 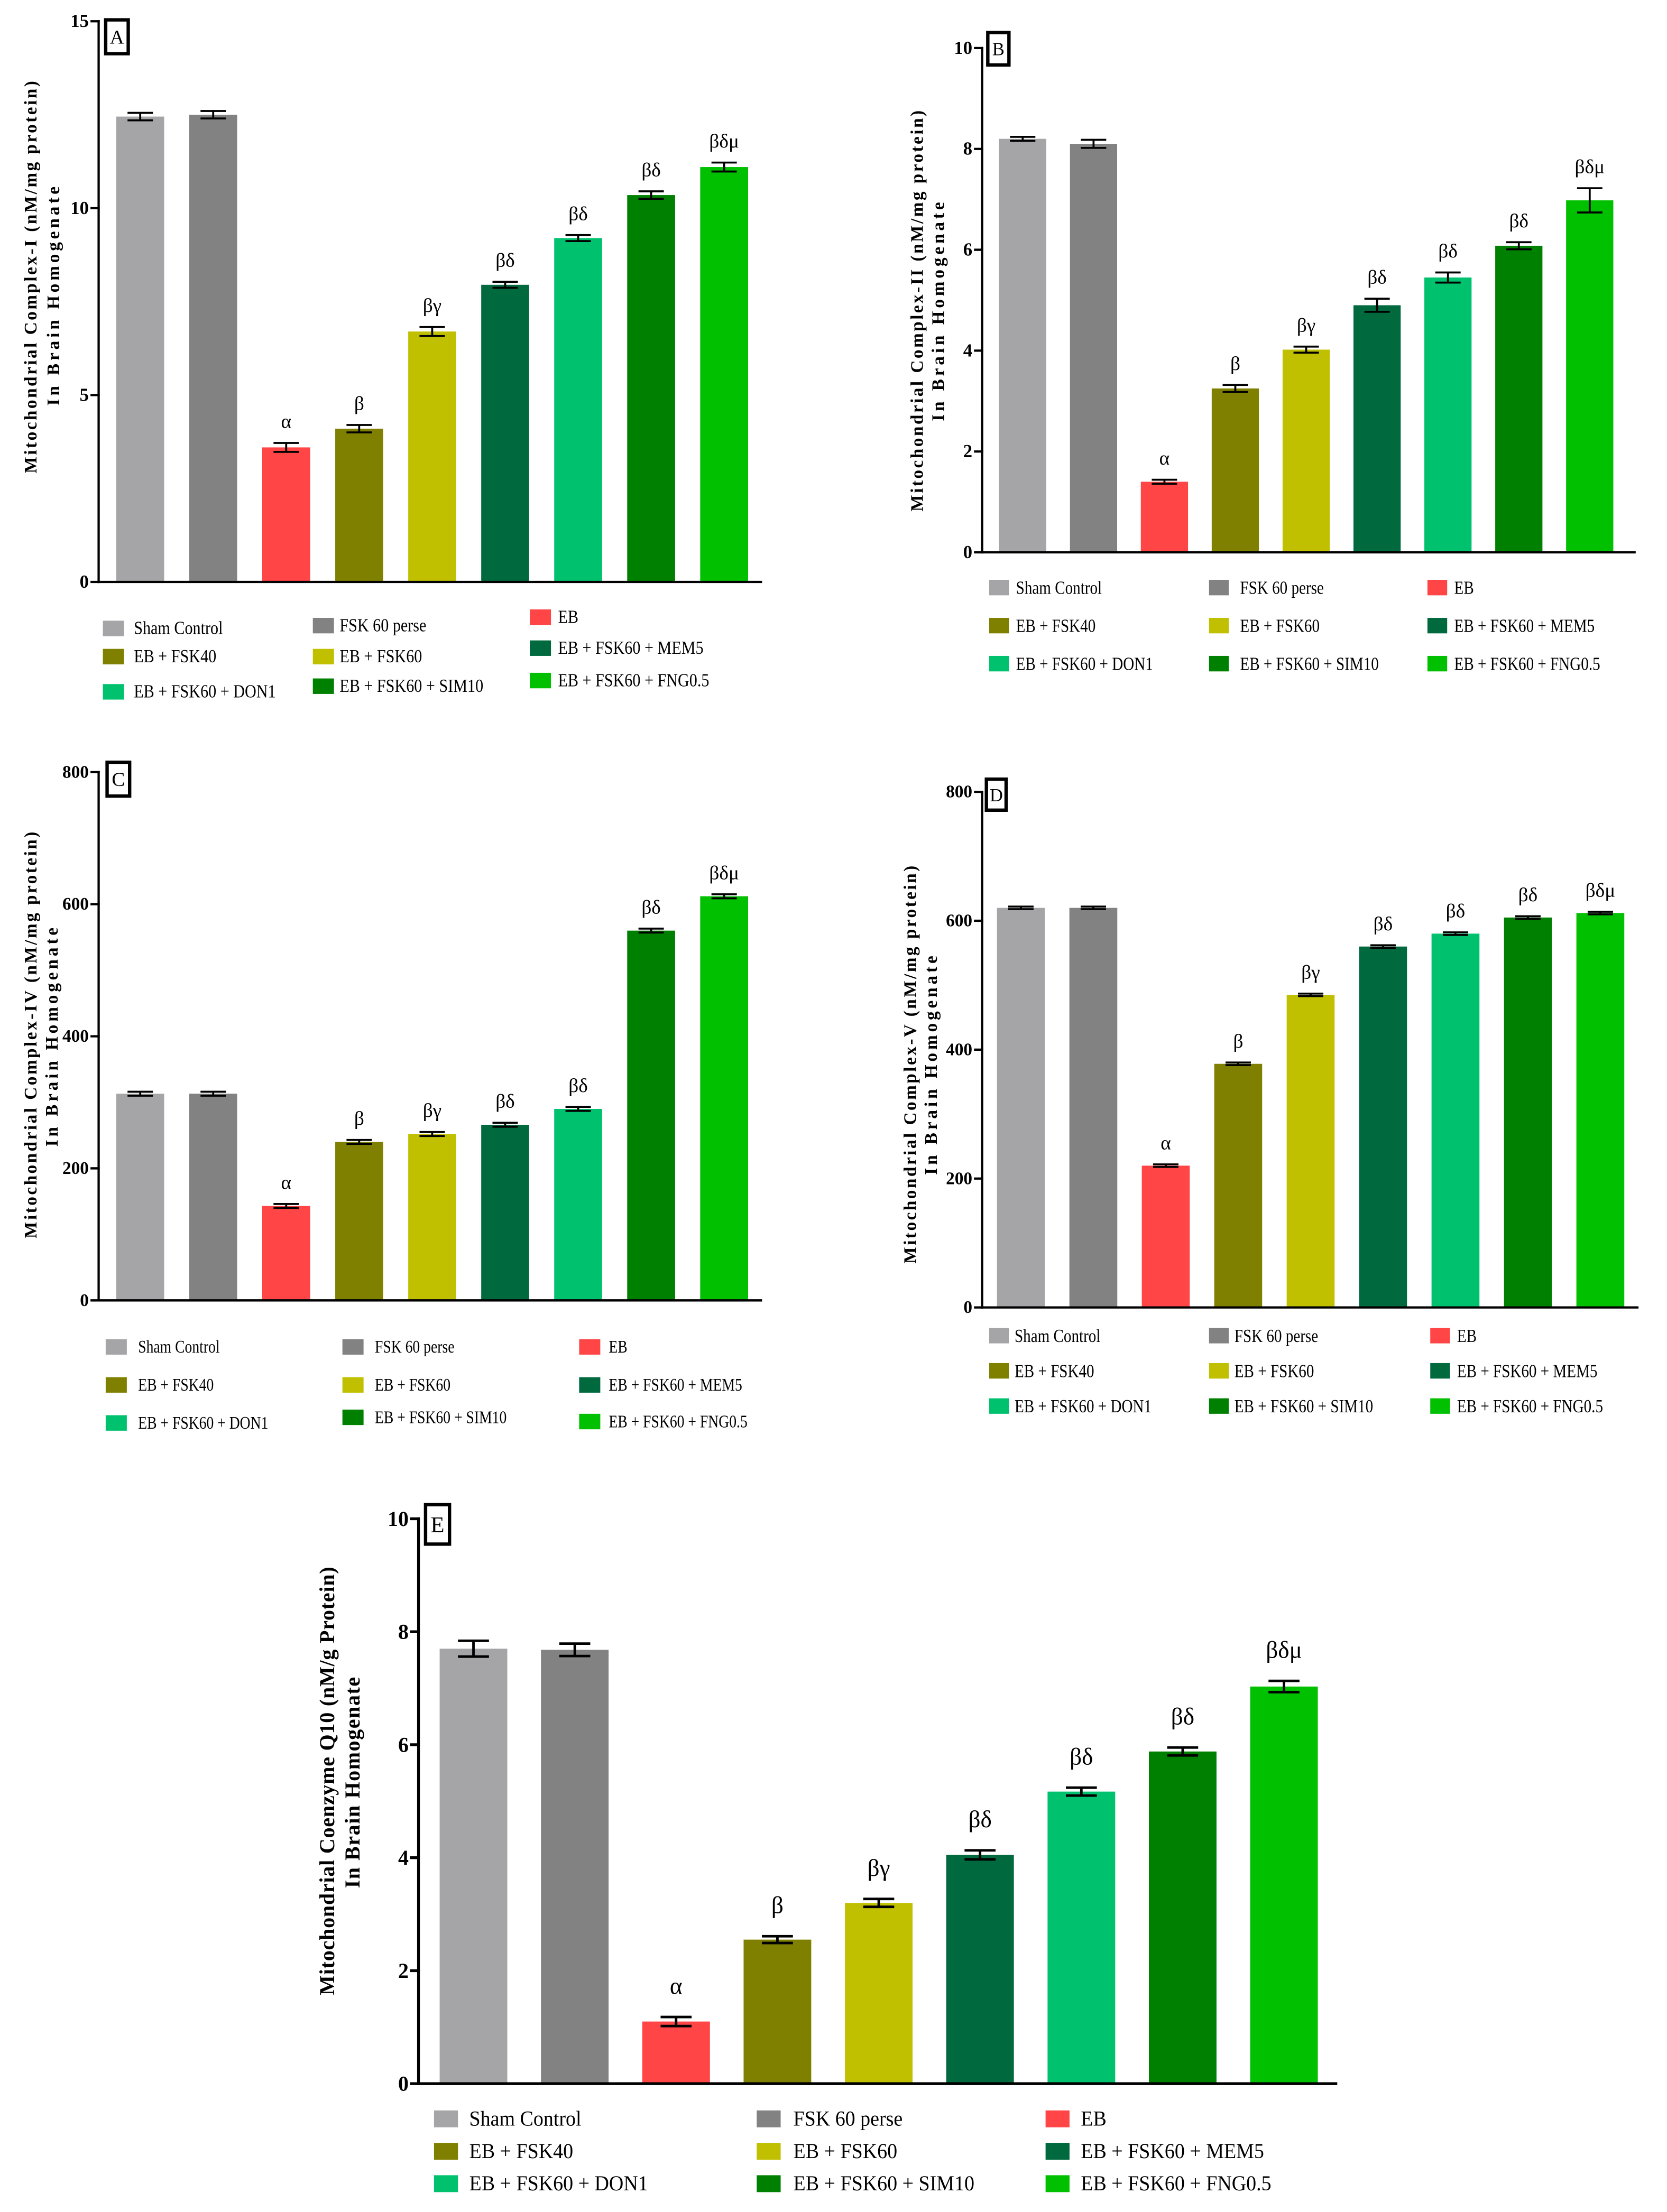 I want to click on legend-item-eb-fsk60-don1: EB + FSK60 + DON1, so click(x=1071, y=664).